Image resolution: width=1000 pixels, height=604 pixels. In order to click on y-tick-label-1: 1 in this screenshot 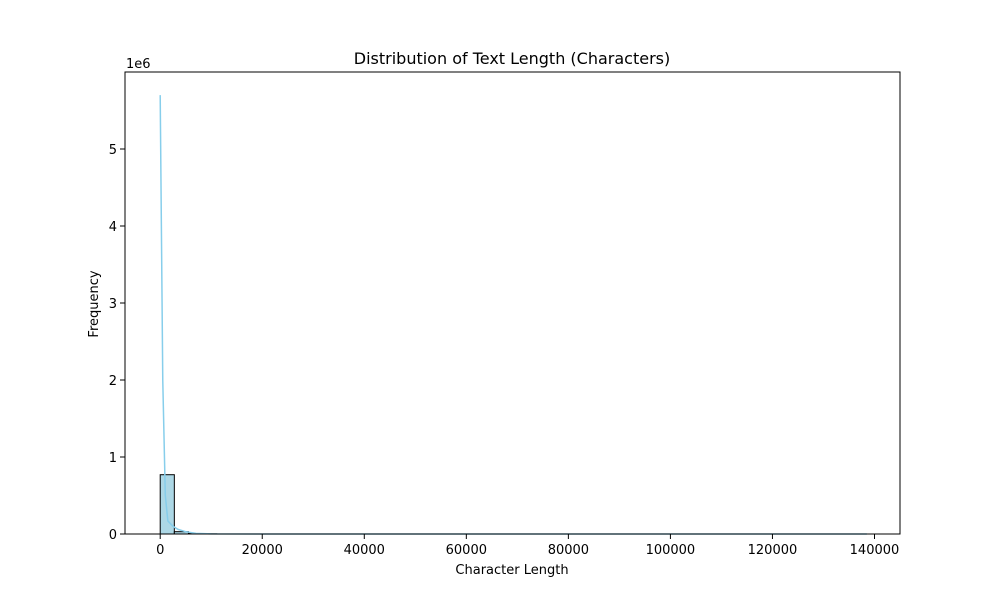, I will do `click(113, 458)`.